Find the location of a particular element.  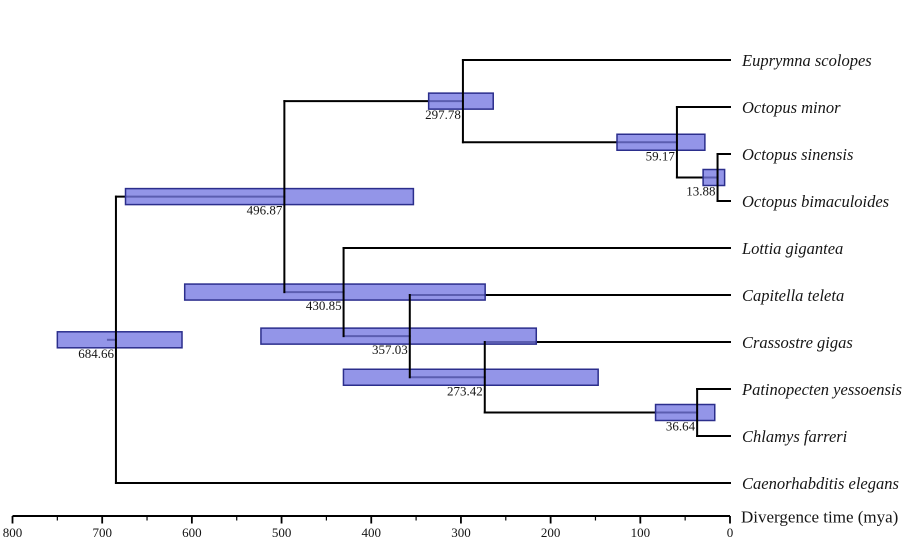

tip-label-octopus-minor: Octopus minor is located at coordinates (791, 107).